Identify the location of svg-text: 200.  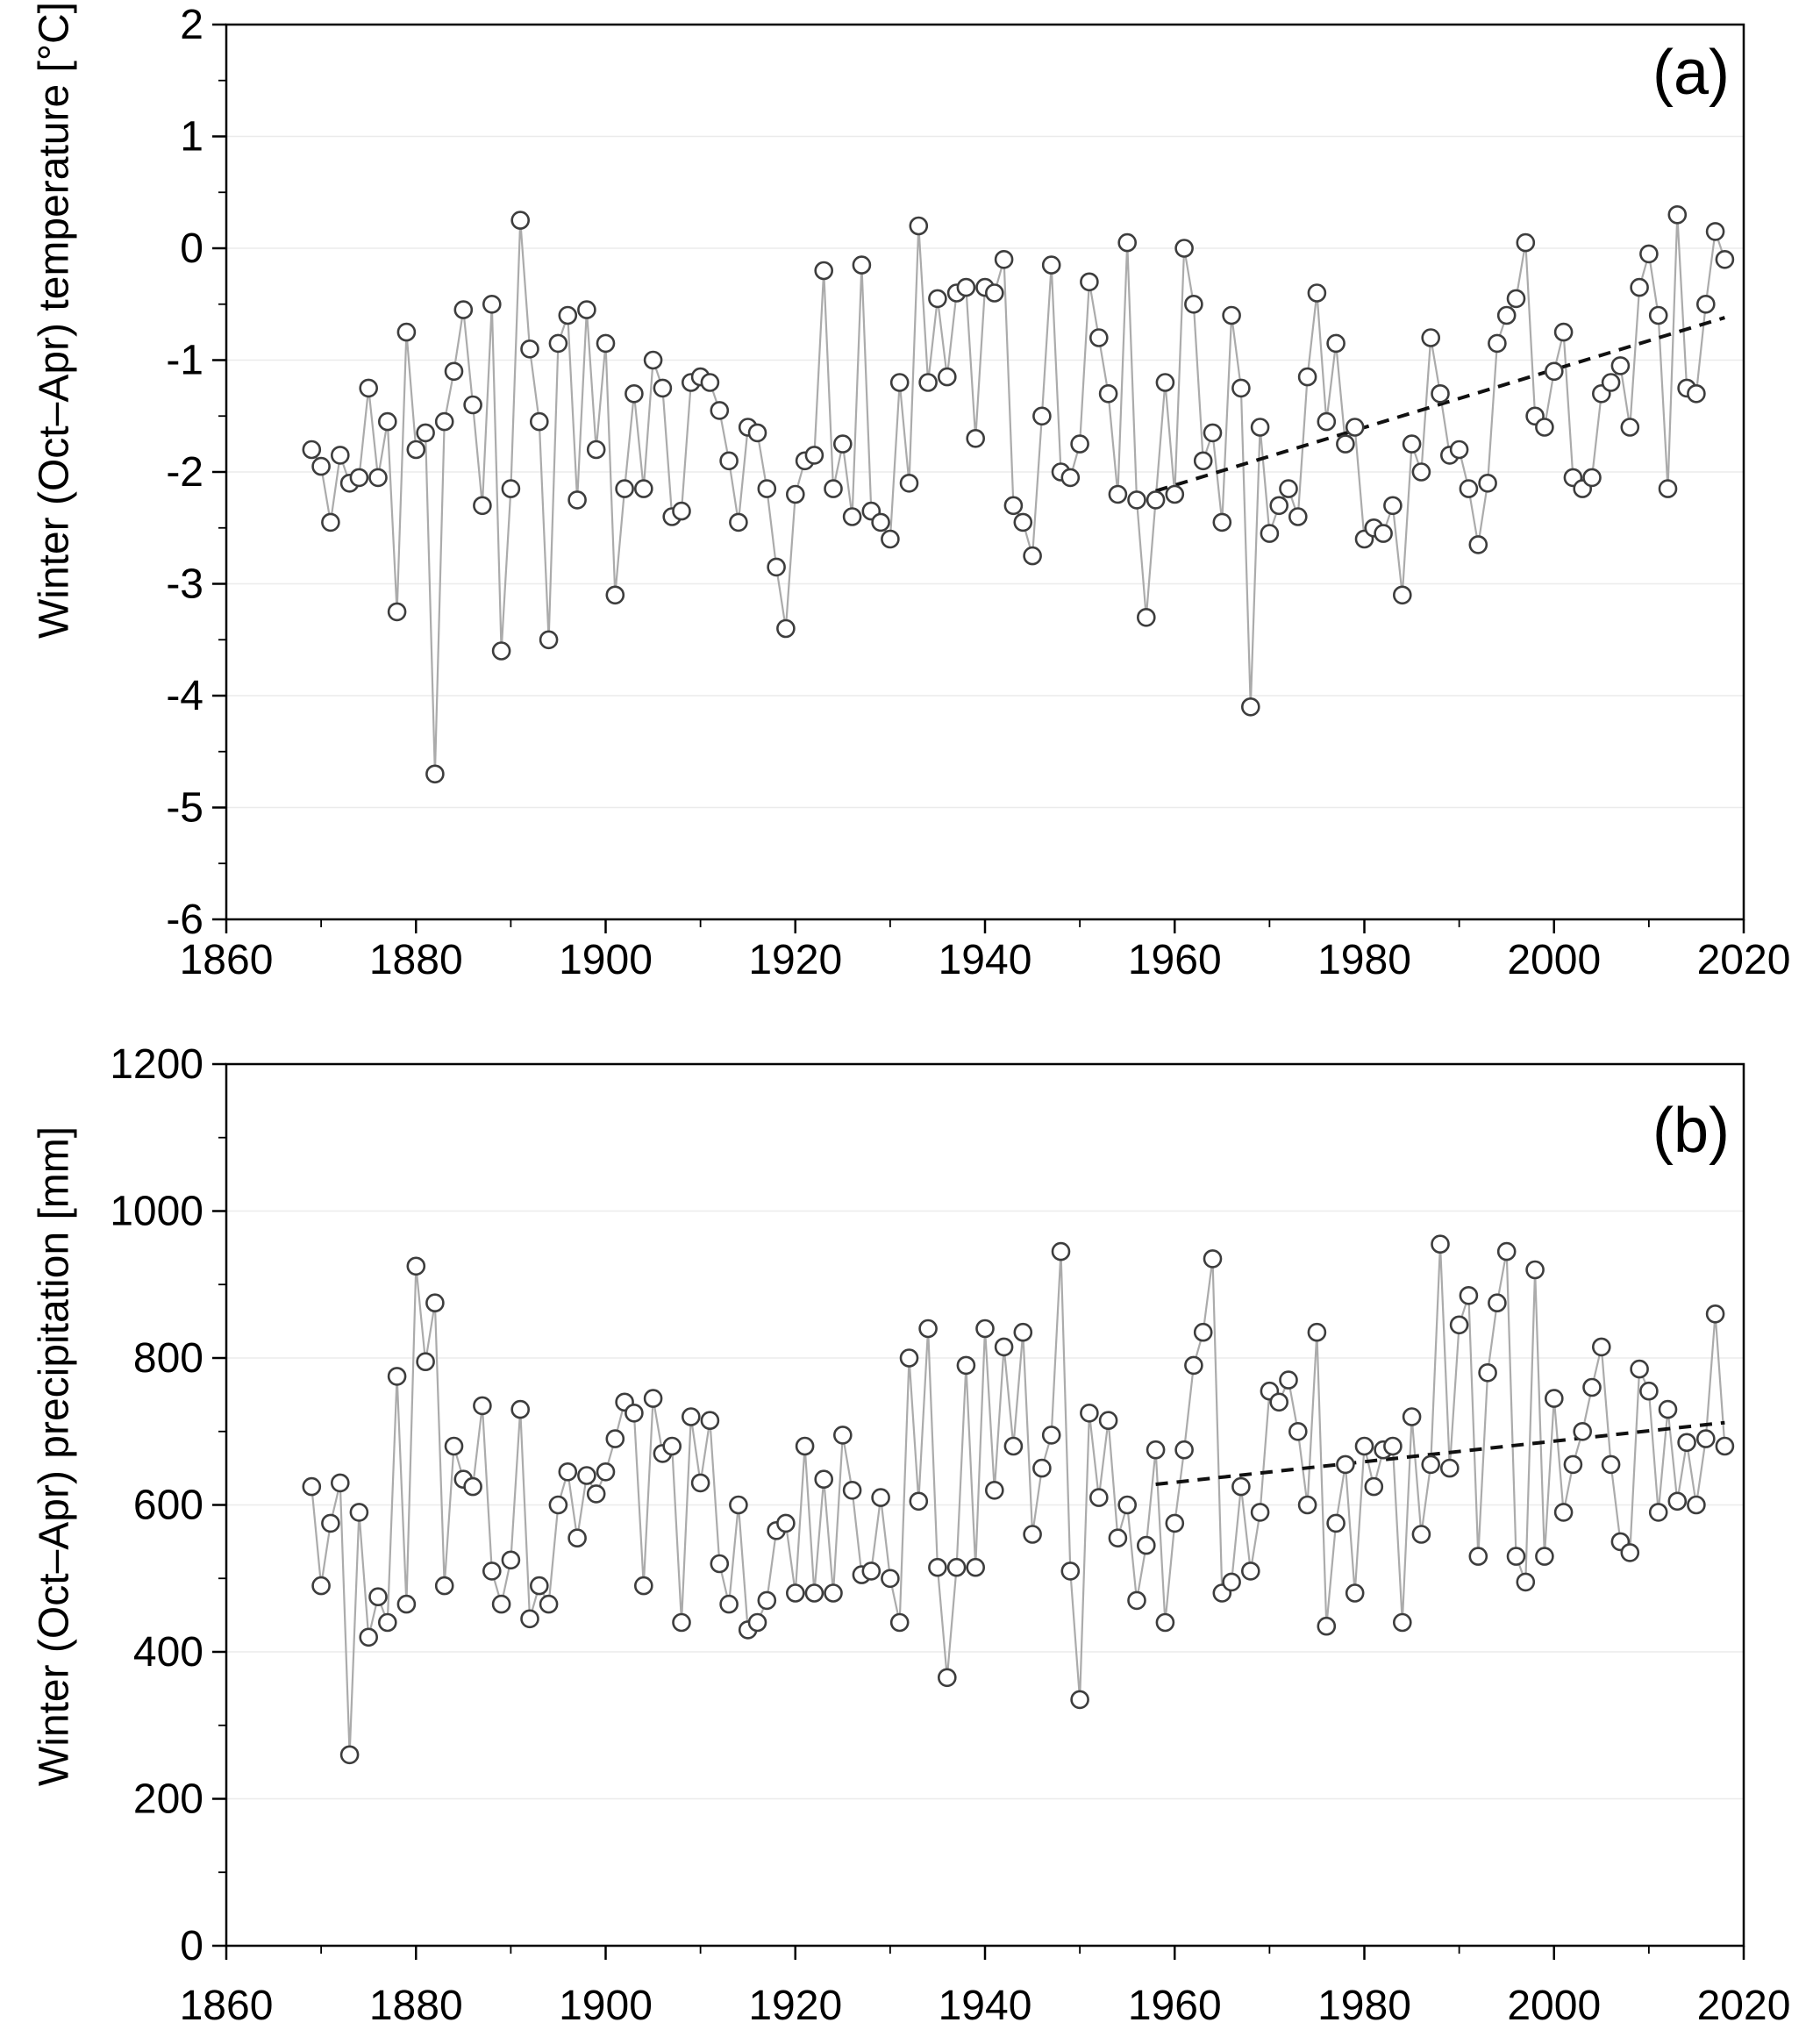
(168, 1799).